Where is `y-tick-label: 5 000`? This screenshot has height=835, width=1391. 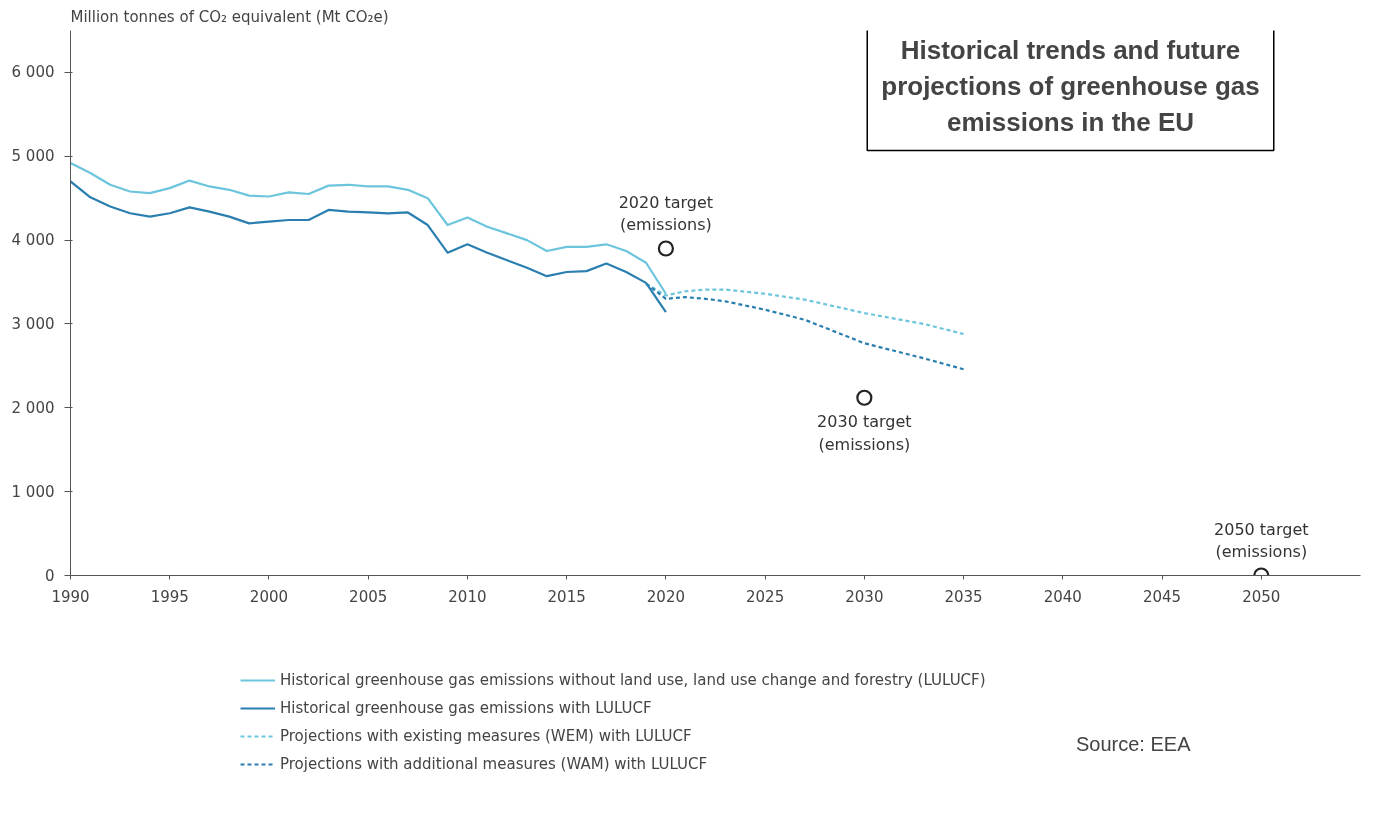
y-tick-label: 5 000 is located at coordinates (33, 156).